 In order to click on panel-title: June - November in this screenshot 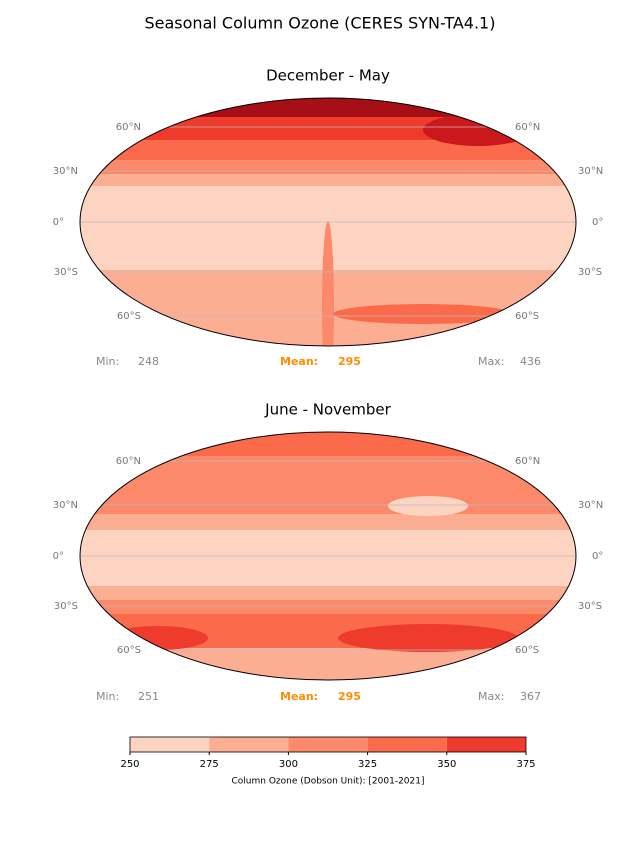, I will do `click(327, 410)`.